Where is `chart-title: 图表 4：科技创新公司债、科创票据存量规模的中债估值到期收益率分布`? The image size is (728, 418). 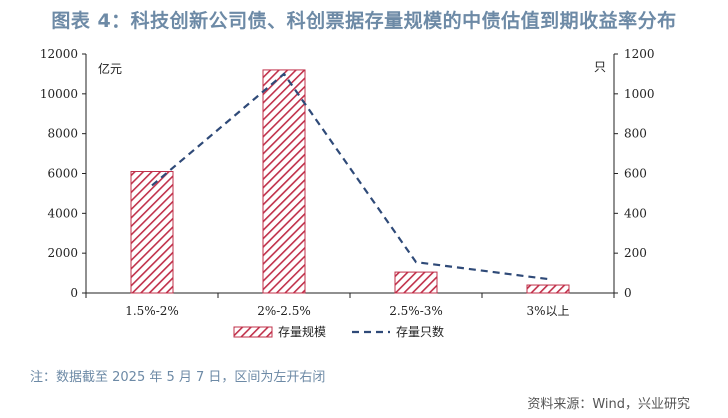
chart-title: 图表 4：科技创新公司债、科创票据存量规模的中债估值到期收益率分布 is located at coordinates (364, 21).